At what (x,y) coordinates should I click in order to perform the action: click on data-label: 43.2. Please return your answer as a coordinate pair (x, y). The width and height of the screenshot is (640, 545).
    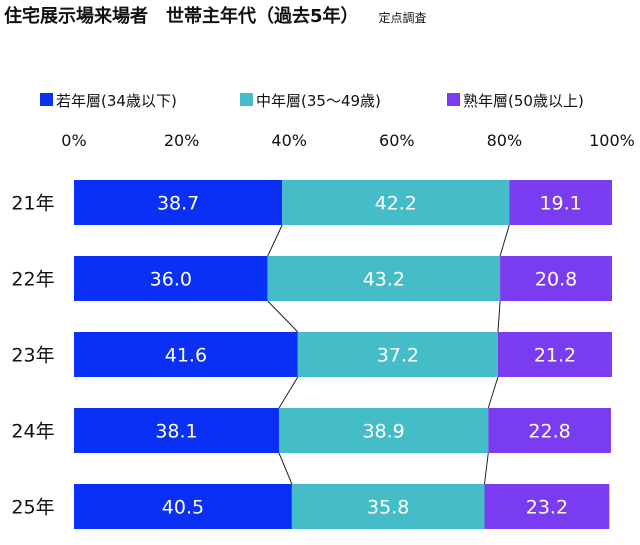
    Looking at the image, I should click on (384, 280).